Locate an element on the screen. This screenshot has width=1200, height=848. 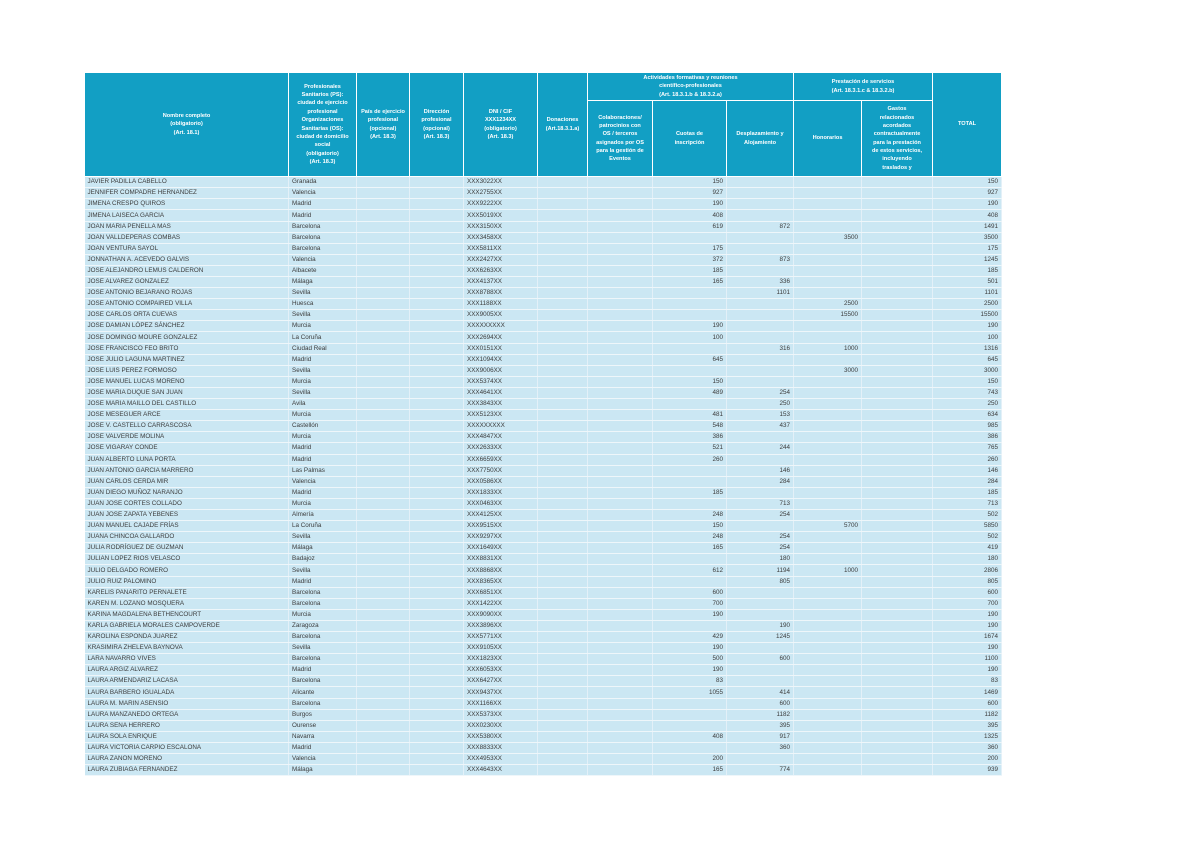
cell-dni: XXX3150XX is located at coordinates (500, 227).